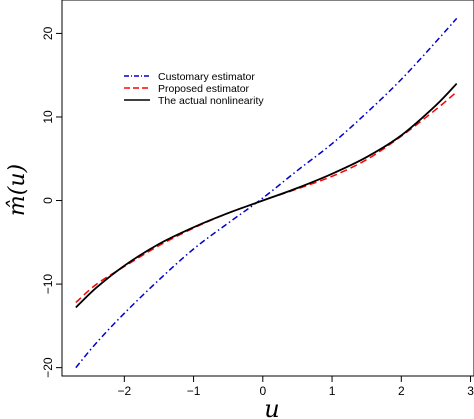 This screenshot has height=419, width=474. Describe the element at coordinates (204, 89) in the screenshot. I see `legend-label-proposed: Proposed estimator` at that location.